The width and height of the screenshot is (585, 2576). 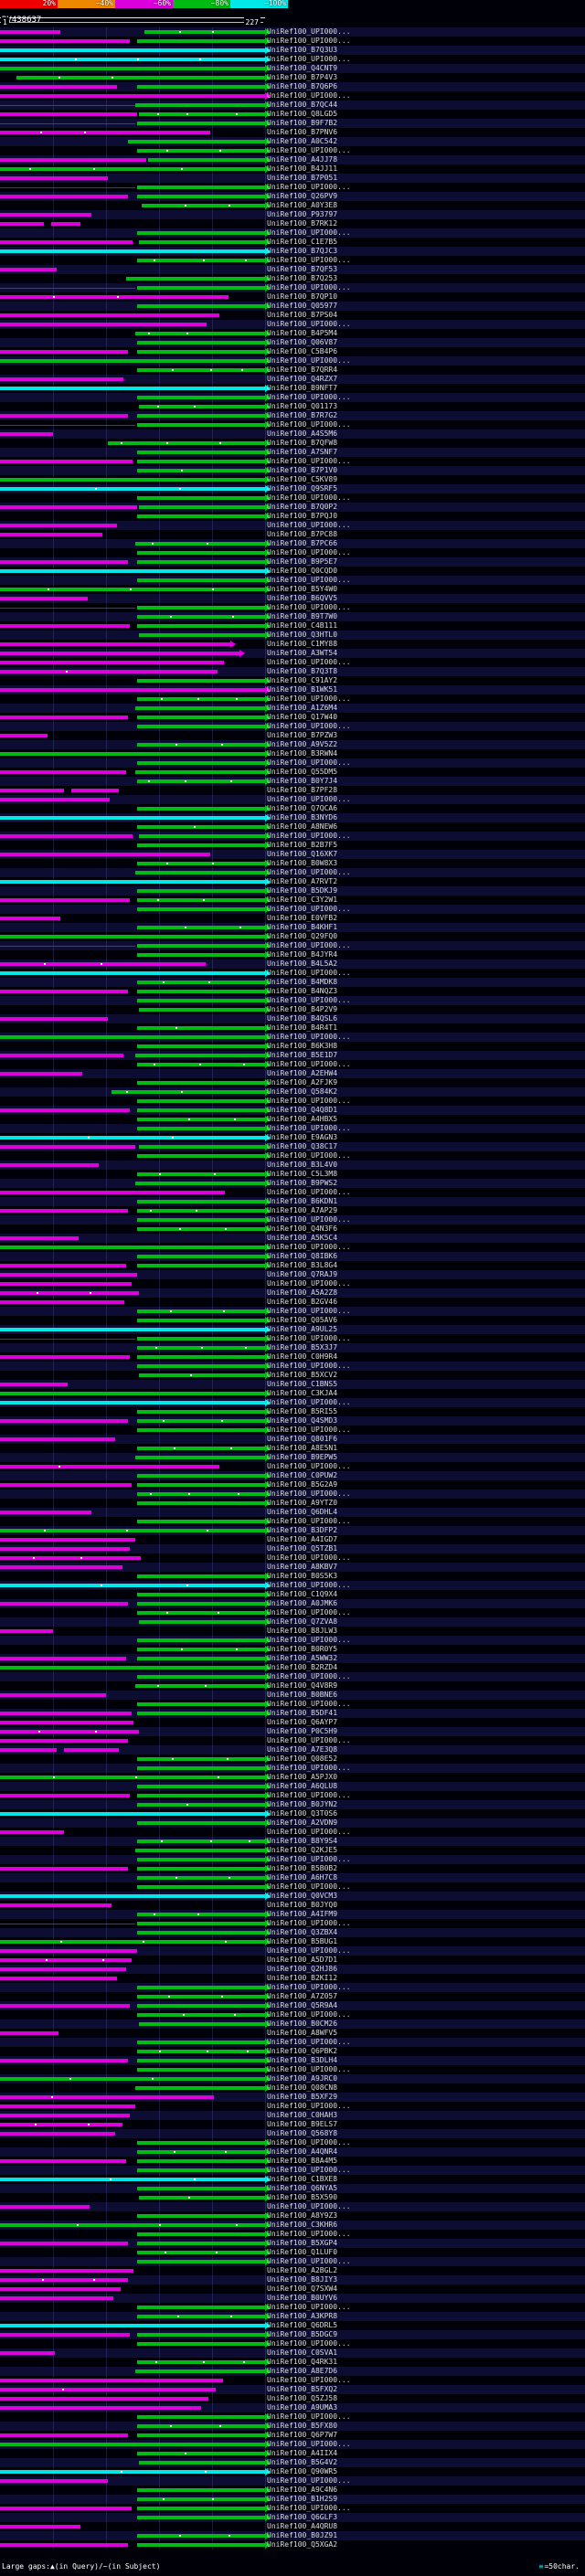 I want to click on hit-label: UniRef100_B7QC44, so click(x=302, y=105).